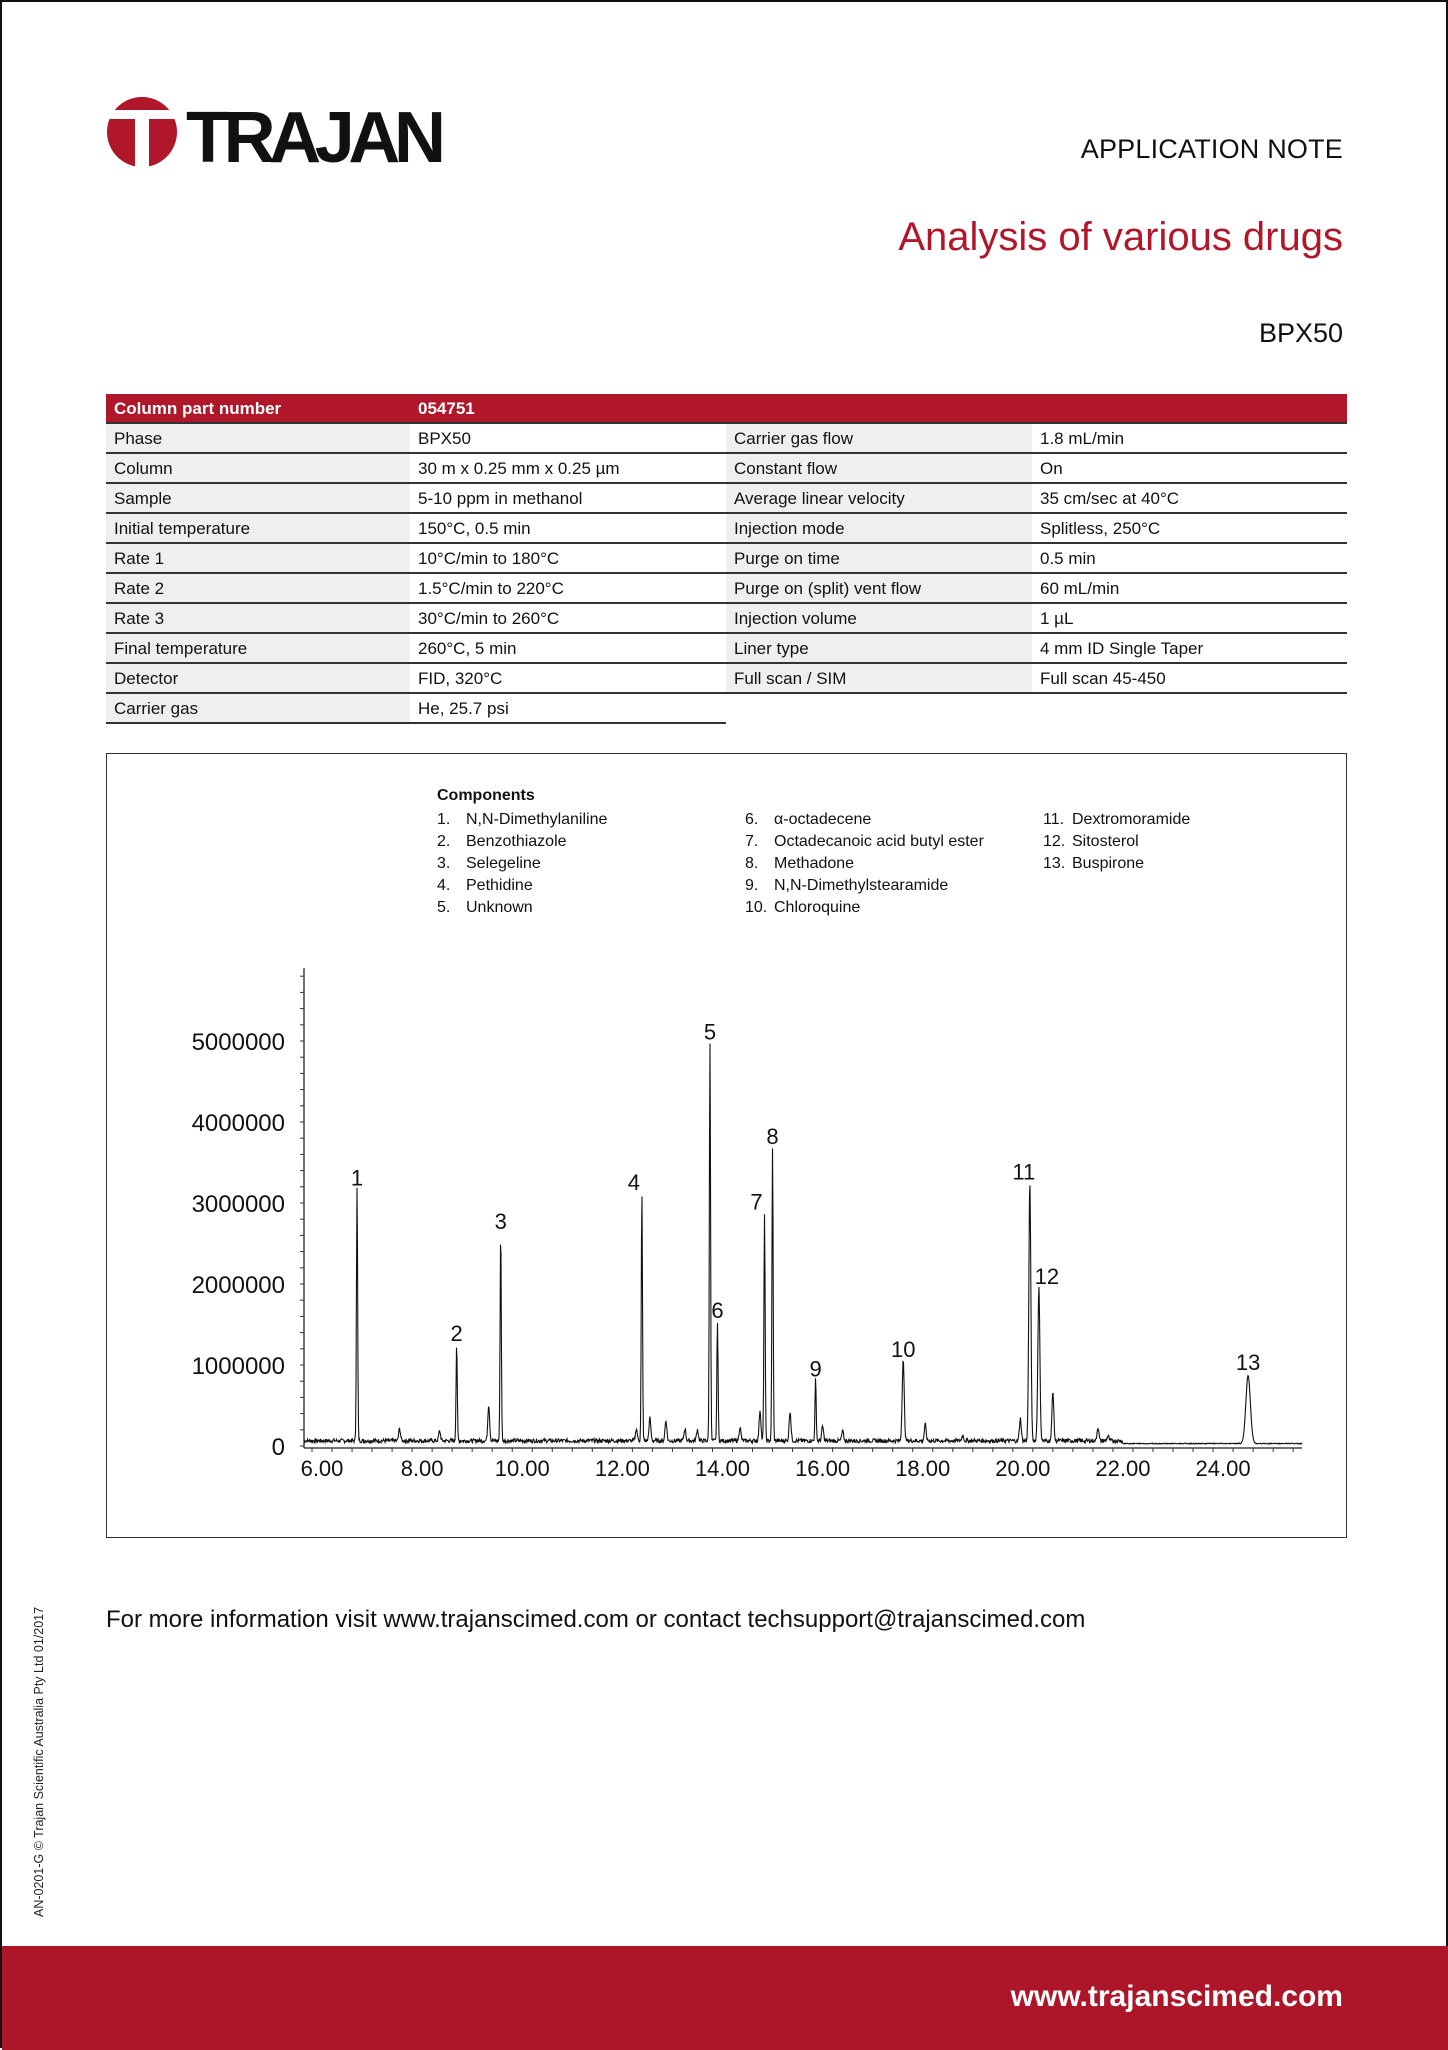 The height and width of the screenshot is (2050, 1448). Describe the element at coordinates (568, 648) in the screenshot. I see `param-value: 260°C, 5 min` at that location.